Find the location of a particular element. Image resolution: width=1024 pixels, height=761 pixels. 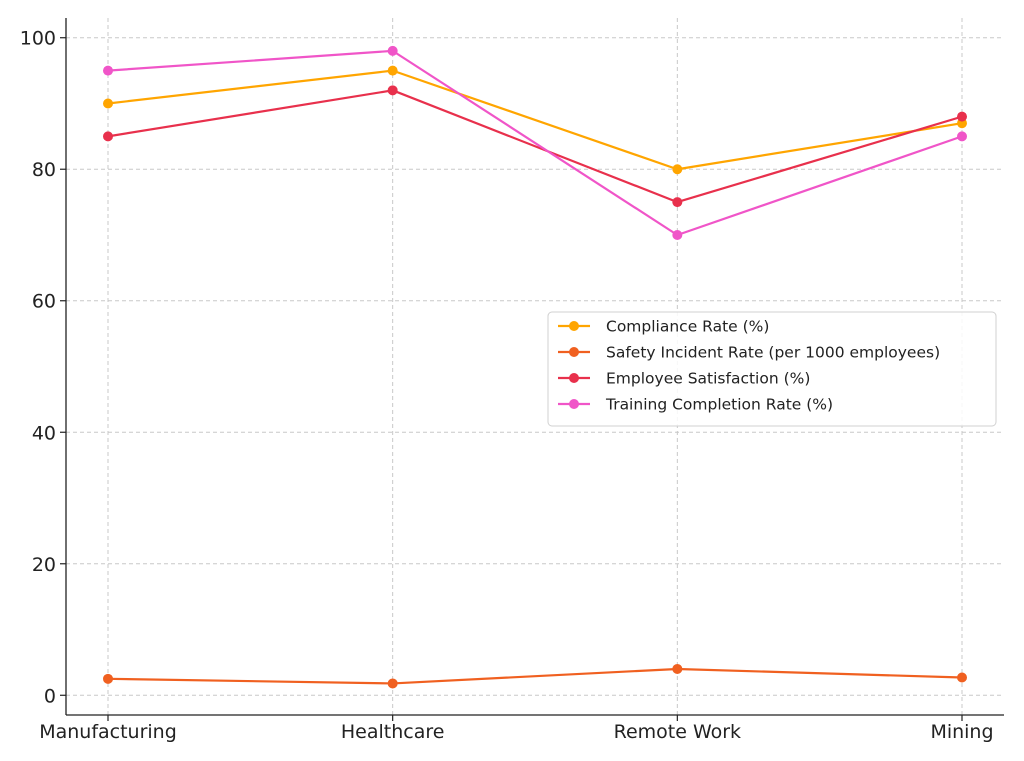

x-tick-label: Healthcare is located at coordinates (393, 732).